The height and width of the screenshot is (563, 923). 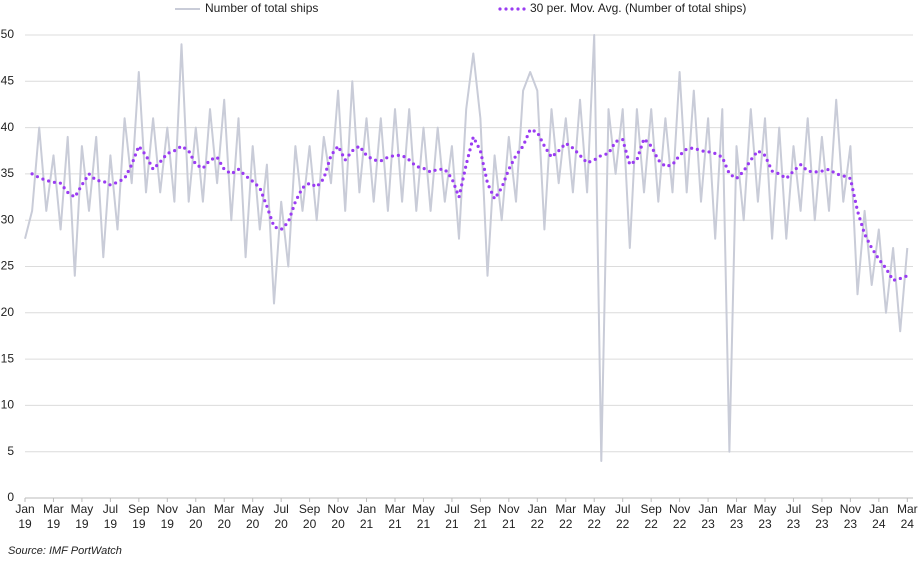 I want to click on y-tick-label: 25, so click(x=8, y=266).